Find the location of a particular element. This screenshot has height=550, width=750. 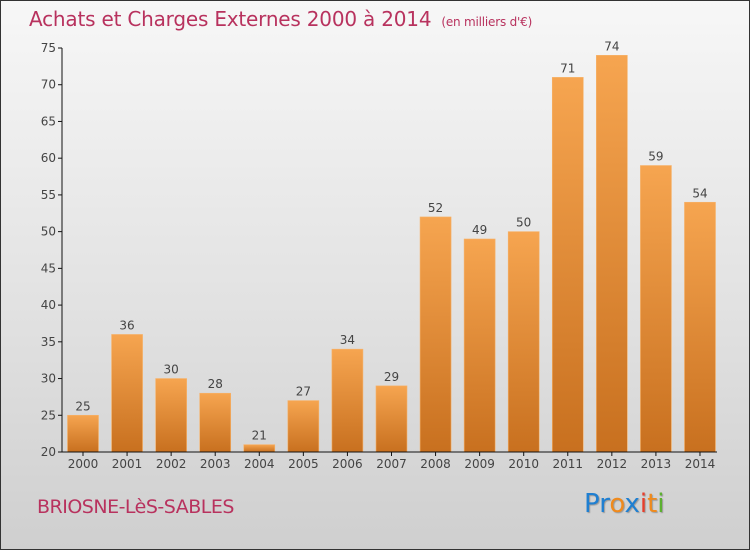

x-tick-label: 2005 is located at coordinates (303, 464).